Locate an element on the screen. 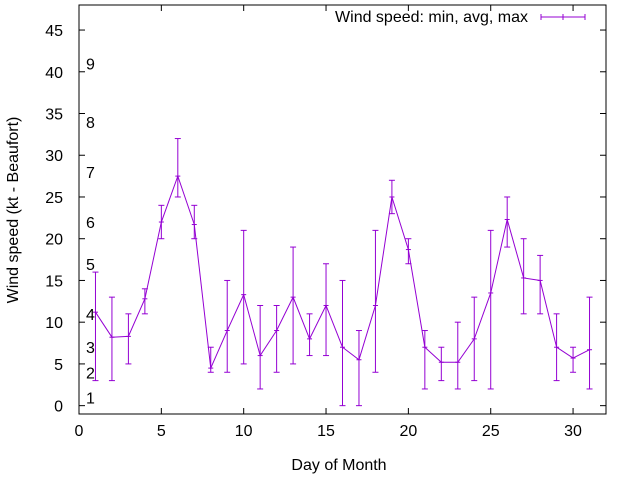 The image size is (640, 480). x-tick-label: 15 is located at coordinates (326, 431).